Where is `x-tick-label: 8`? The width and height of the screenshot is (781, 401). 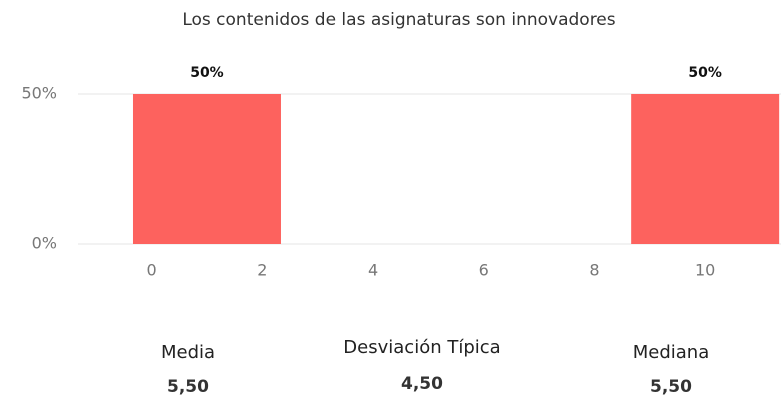
x-tick-label: 8 is located at coordinates (594, 270).